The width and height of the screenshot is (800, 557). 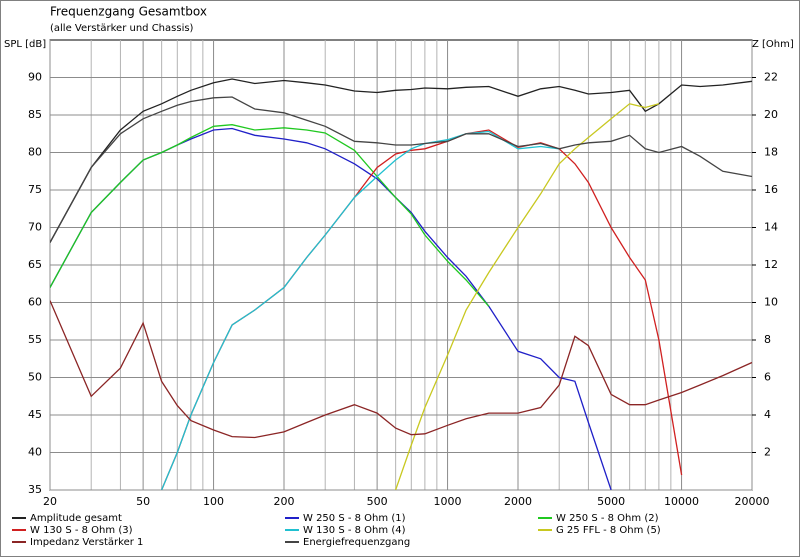 I want to click on x-tick-label: 500, so click(x=377, y=501).